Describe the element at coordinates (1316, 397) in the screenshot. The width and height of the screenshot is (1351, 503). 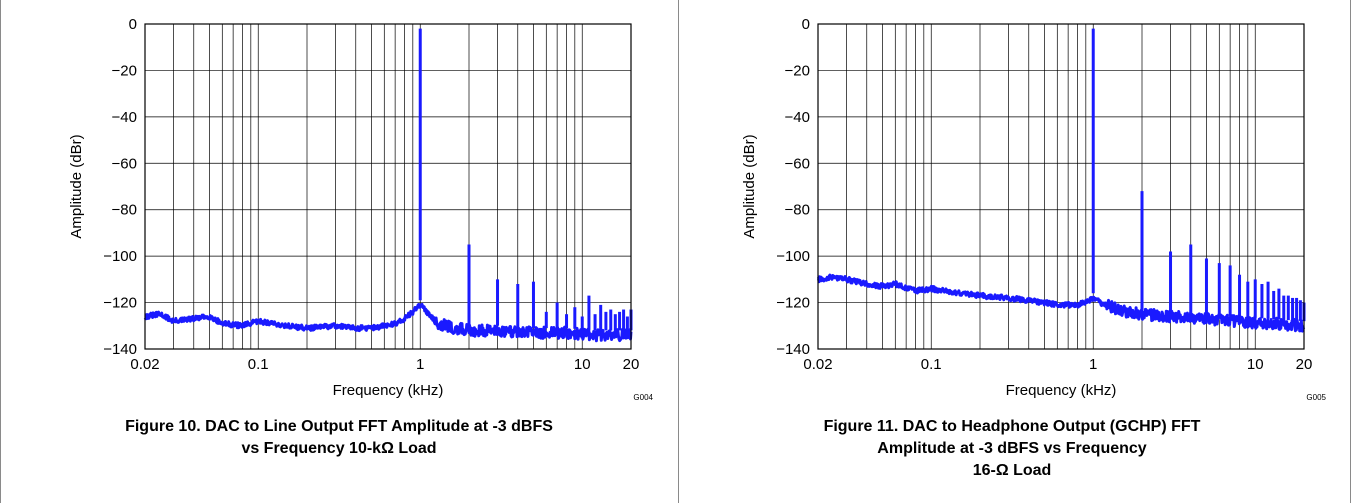
I see `figure-code: G005` at that location.